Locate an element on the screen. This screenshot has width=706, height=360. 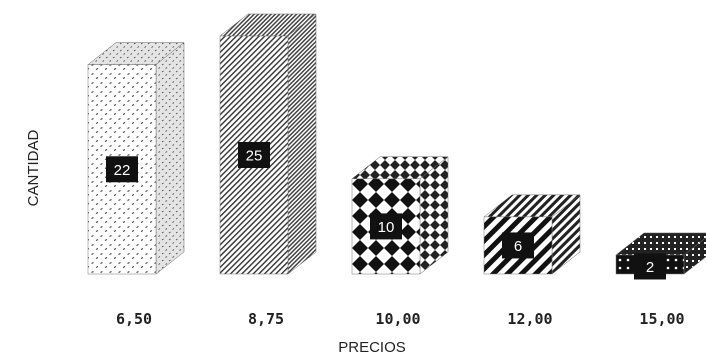
value-label: 6 is located at coordinates (518, 246).